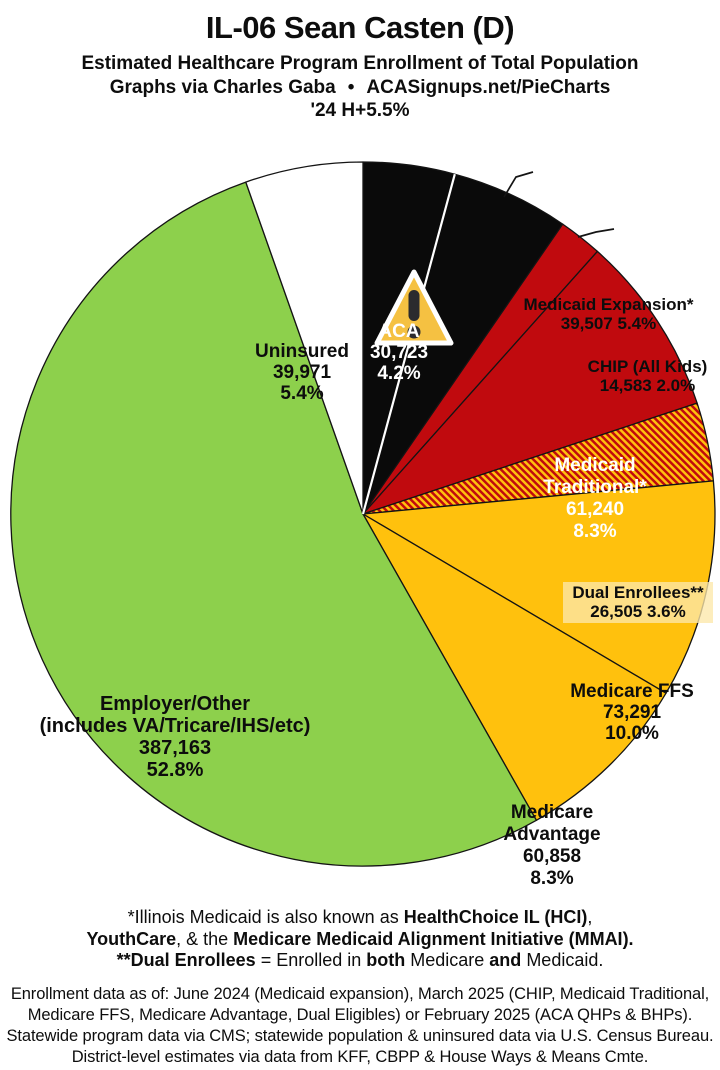 Image resolution: width=720 pixels, height=1070 pixels. Describe the element at coordinates (175, 726) in the screenshot. I see `slice-label-line: (includes VA/Tricare/IHS/etc)` at that location.